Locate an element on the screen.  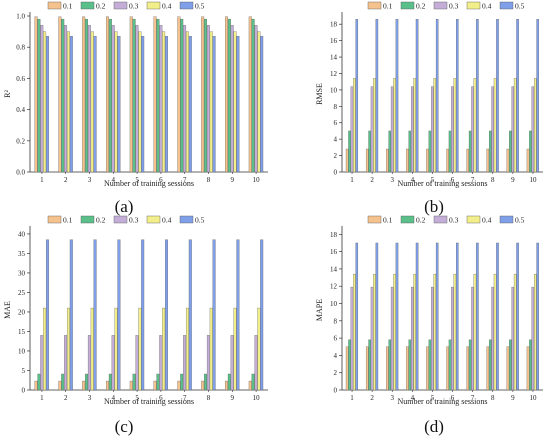
panel-label: (b) is located at coordinates (434, 206).